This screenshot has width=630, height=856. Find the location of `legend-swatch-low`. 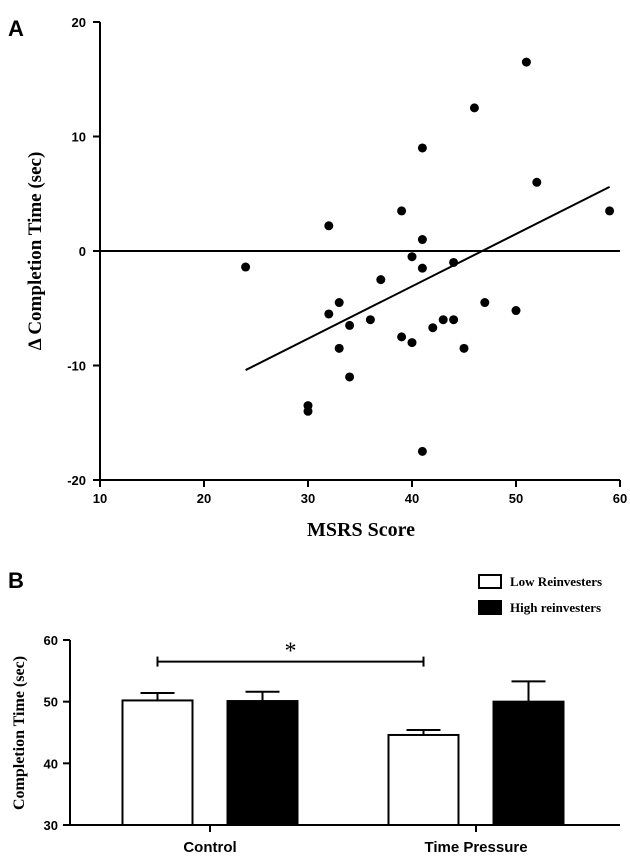

legend-swatch-low is located at coordinates (490, 581).